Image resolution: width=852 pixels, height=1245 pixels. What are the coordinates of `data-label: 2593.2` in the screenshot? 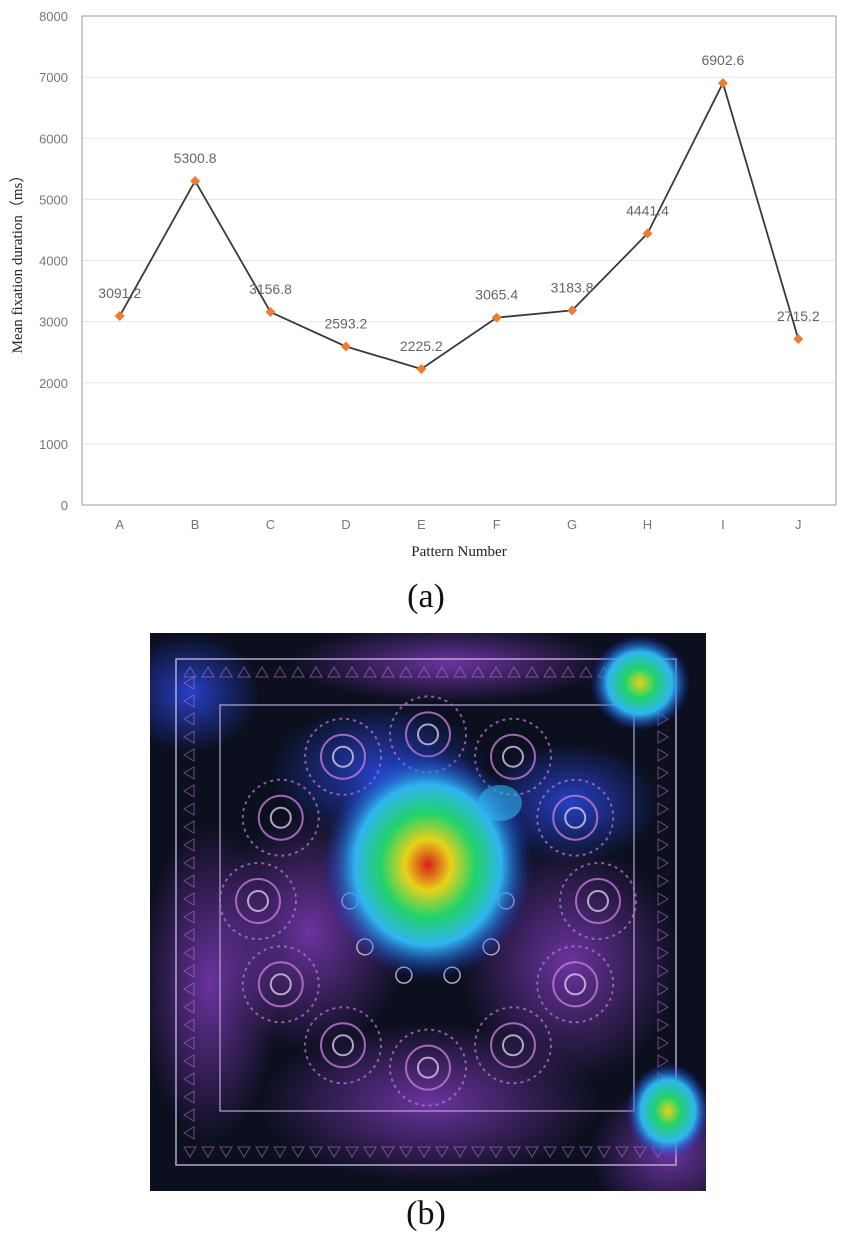 It's located at (345, 323).